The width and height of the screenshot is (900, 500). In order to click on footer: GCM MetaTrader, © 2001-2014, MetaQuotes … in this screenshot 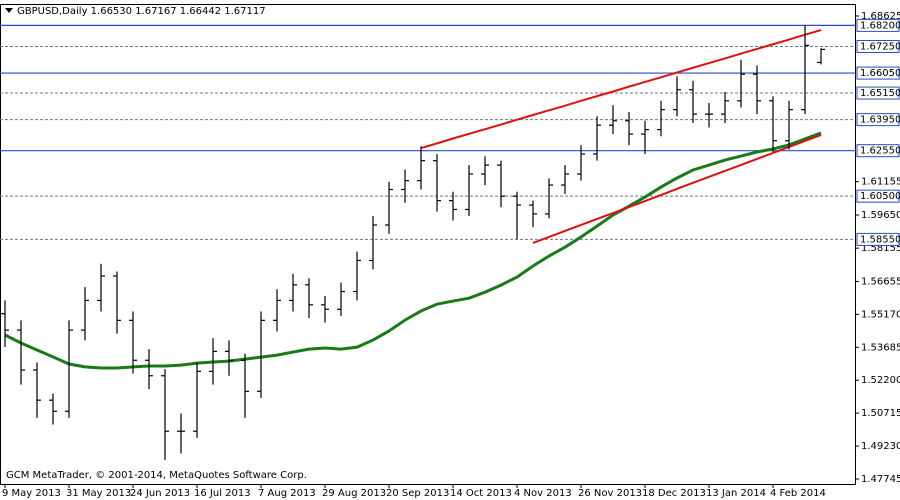, I will do `click(156, 475)`.